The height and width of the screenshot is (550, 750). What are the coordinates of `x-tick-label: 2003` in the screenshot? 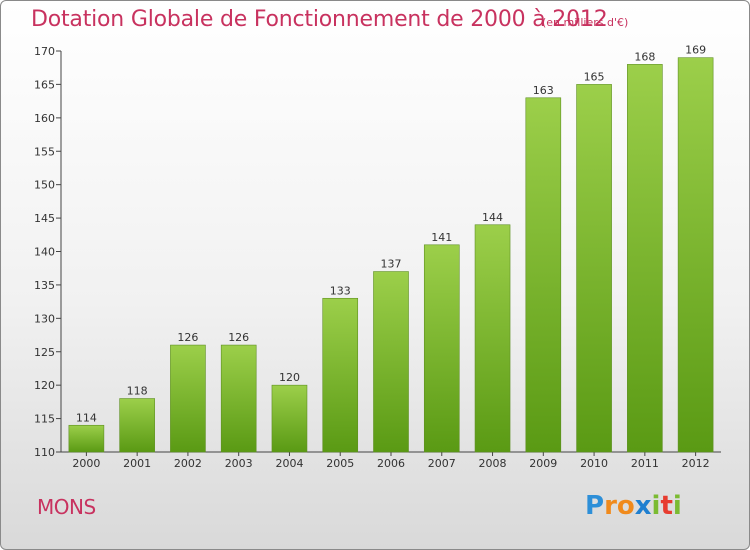 It's located at (239, 463).